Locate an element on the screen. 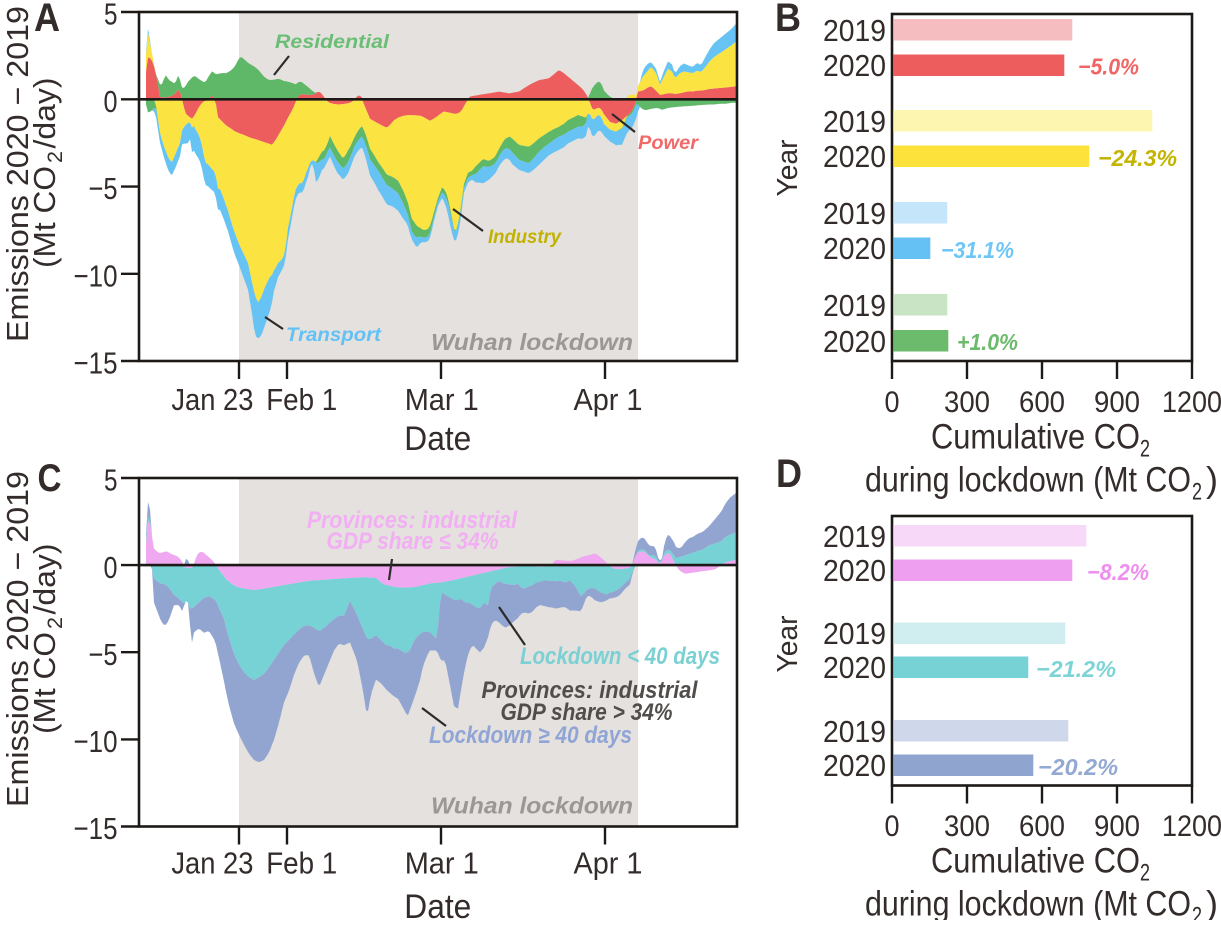  svg-text: GDP share ≤ 34% is located at coordinates (413, 541).